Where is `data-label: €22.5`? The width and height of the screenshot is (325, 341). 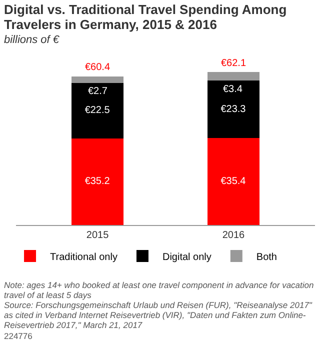
data-label: €22.5 is located at coordinates (97, 110).